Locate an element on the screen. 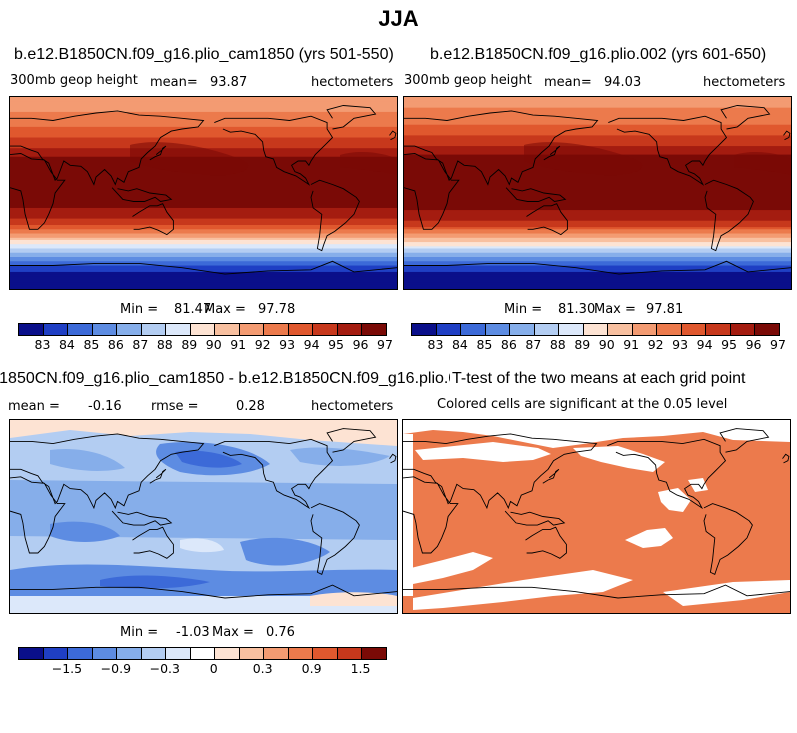 The image size is (797, 733). panel3-max-label: Max = is located at coordinates (233, 632).